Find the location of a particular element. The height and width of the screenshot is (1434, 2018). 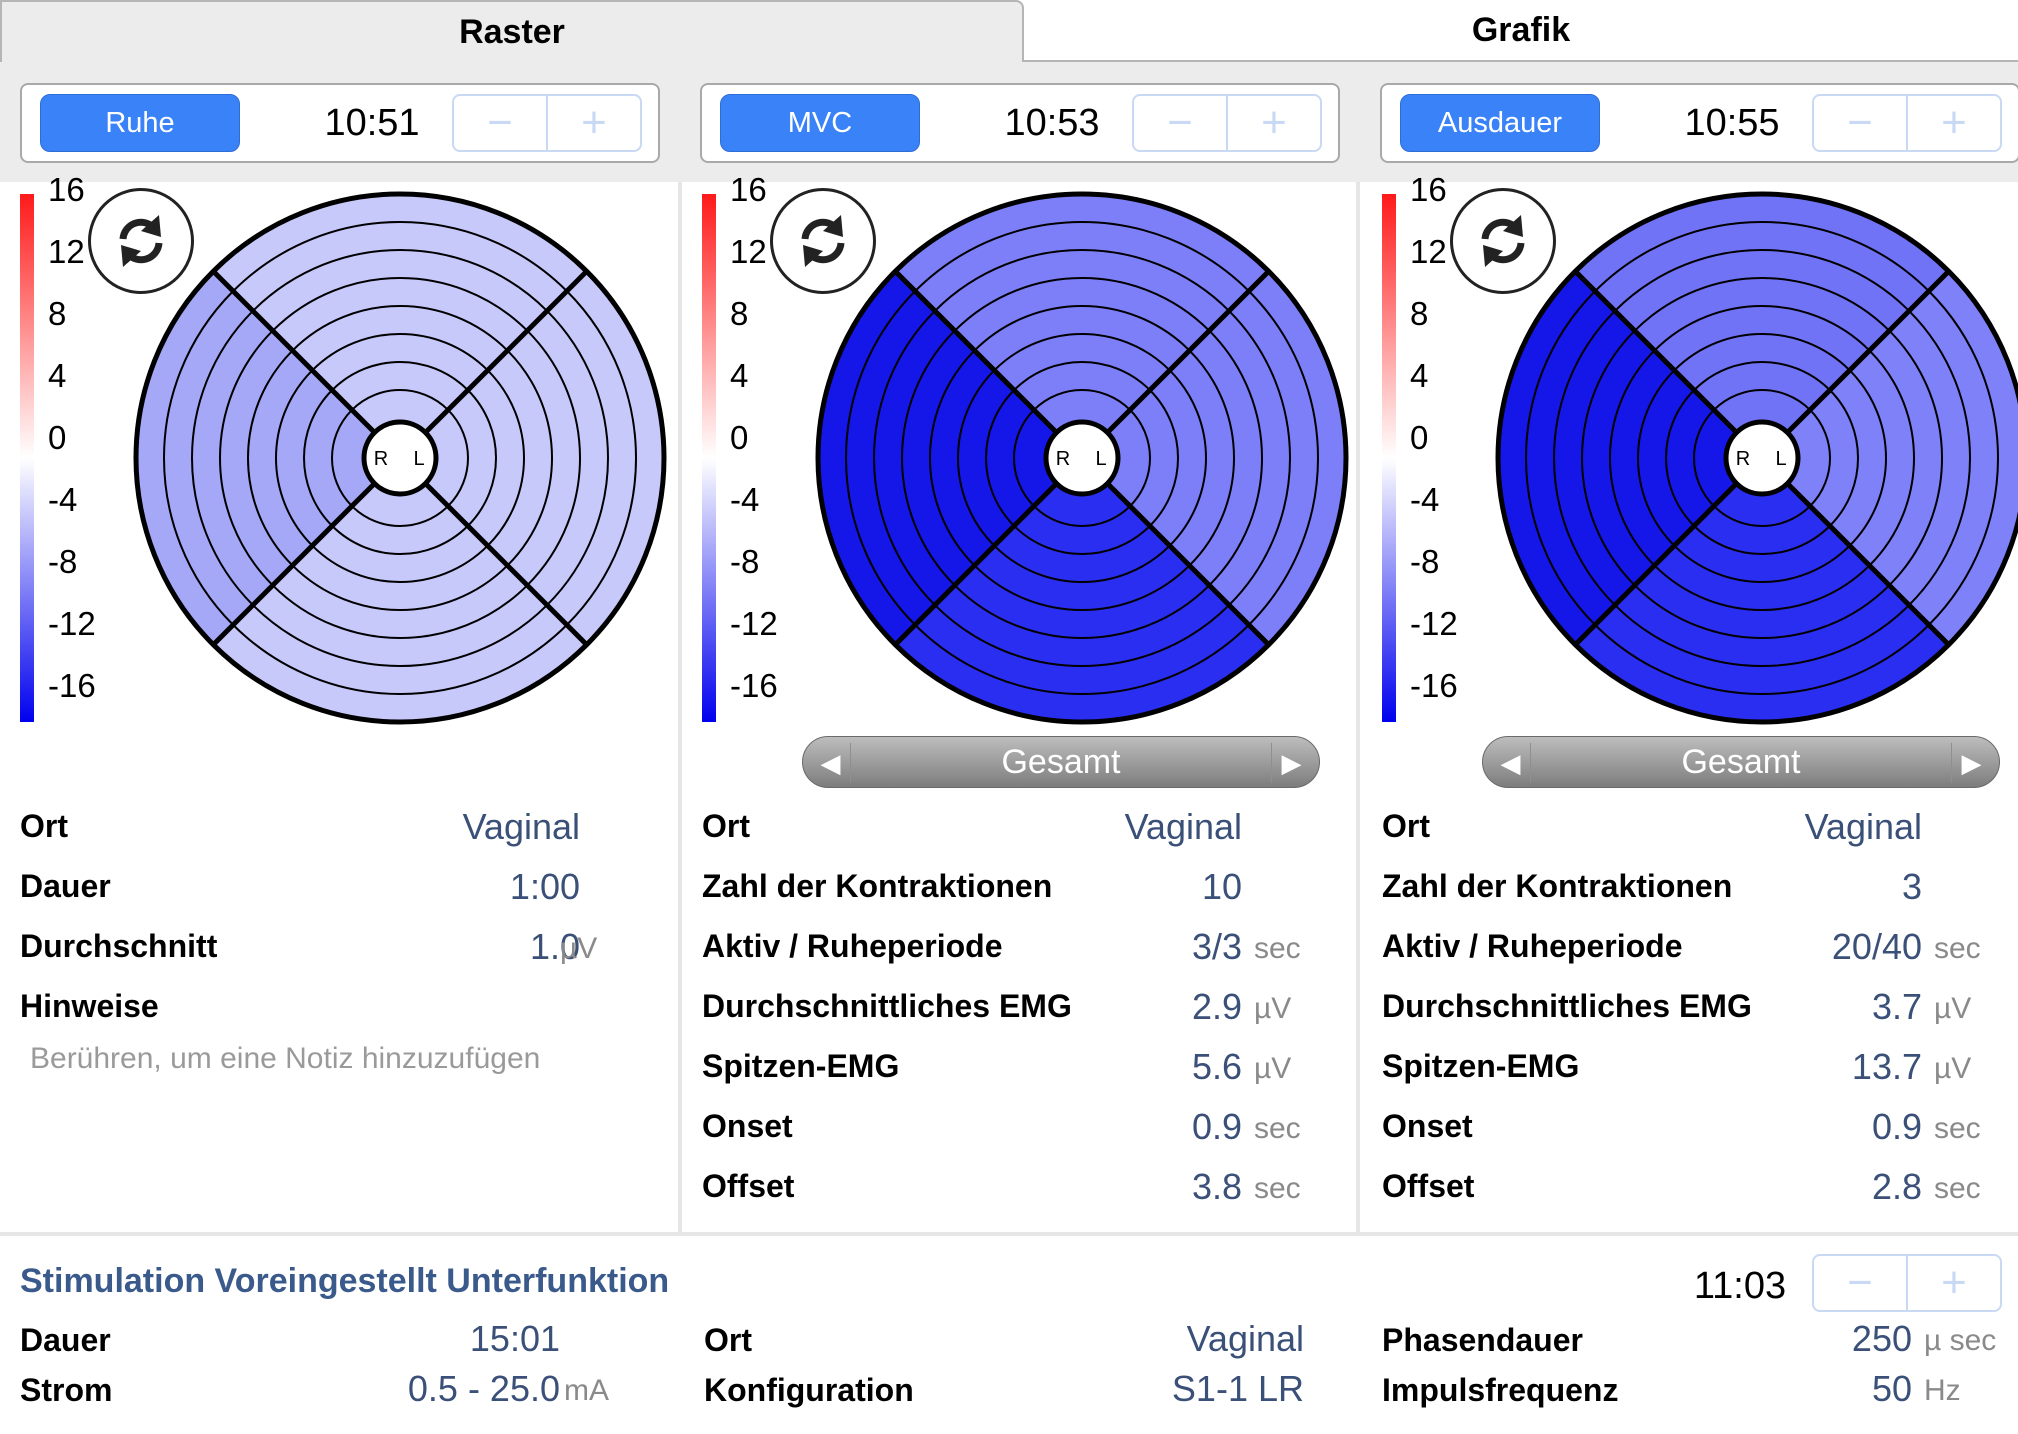

stimulation-stepper: − + is located at coordinates (1907, 1283).